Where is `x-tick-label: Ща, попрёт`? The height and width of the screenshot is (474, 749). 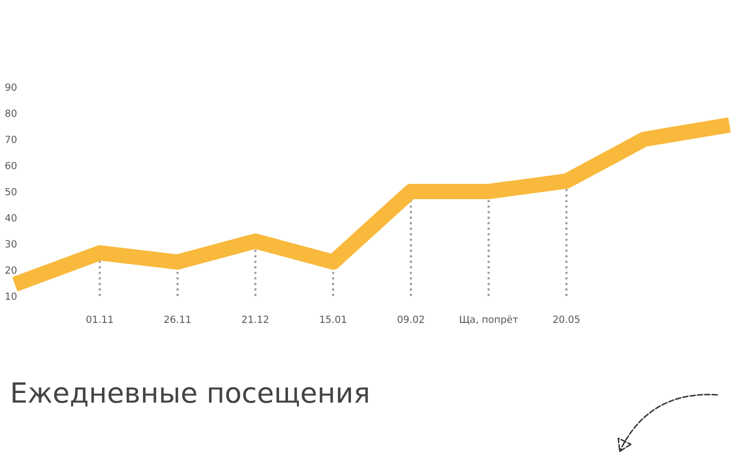
x-tick-label: Ща, попрёт is located at coordinates (489, 320).